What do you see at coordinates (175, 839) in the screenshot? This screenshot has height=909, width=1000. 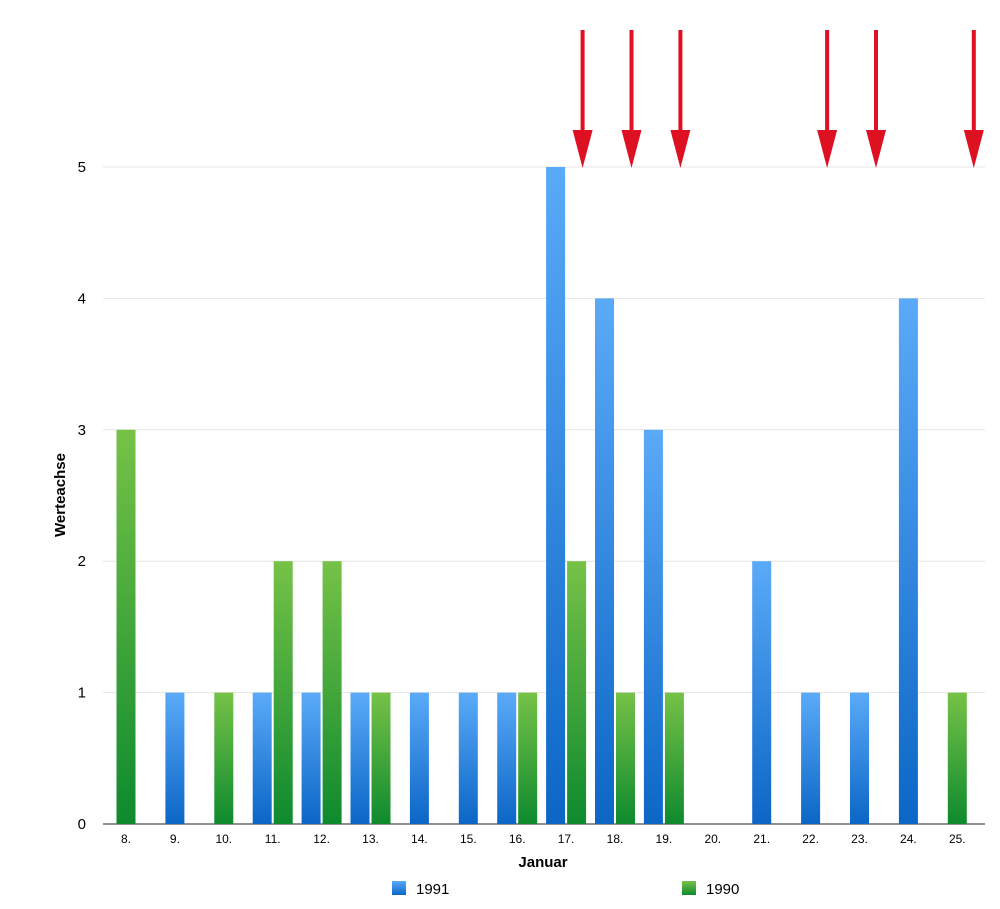 I see `x-tick-label: 9.` at bounding box center [175, 839].